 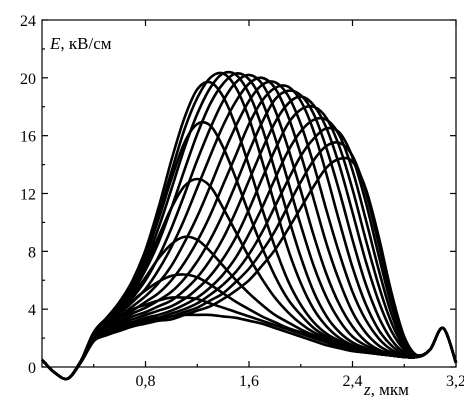 I want to click on x-tick-label-3: 3,2, so click(x=455, y=381).